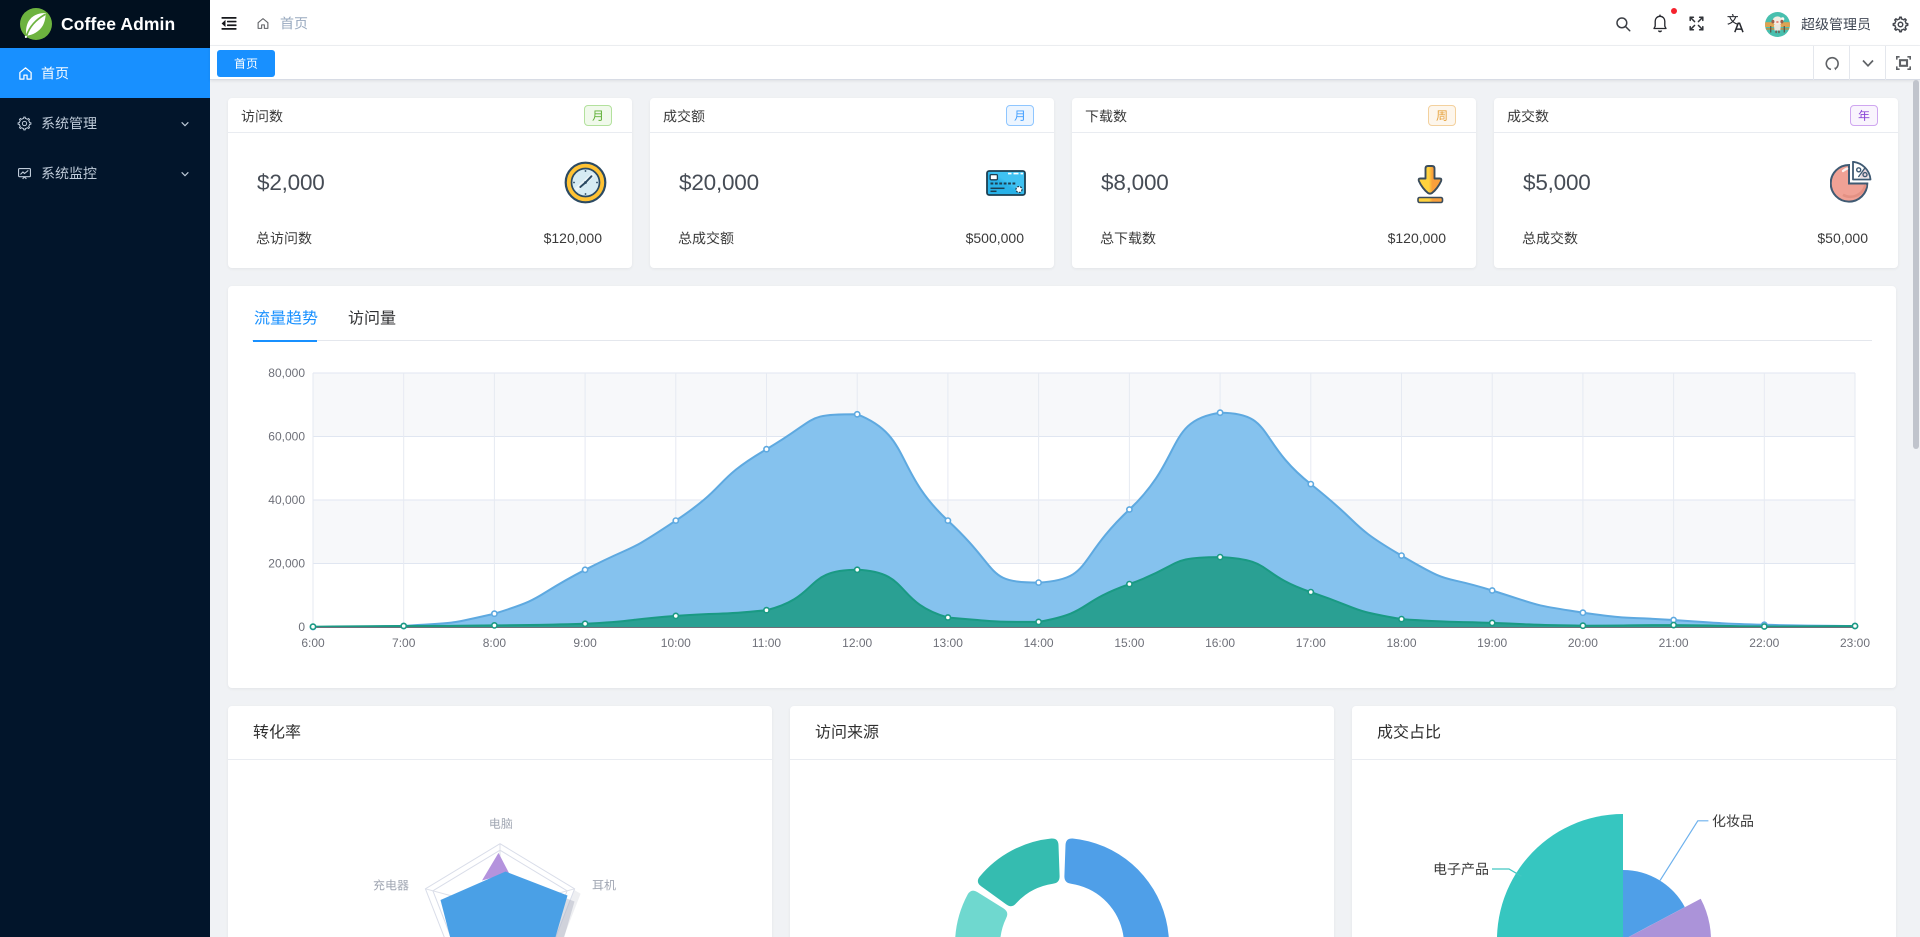 This screenshot has width=1920, height=937. Describe the element at coordinates (766, 643) in the screenshot. I see `svg-text: 11:00` at that location.